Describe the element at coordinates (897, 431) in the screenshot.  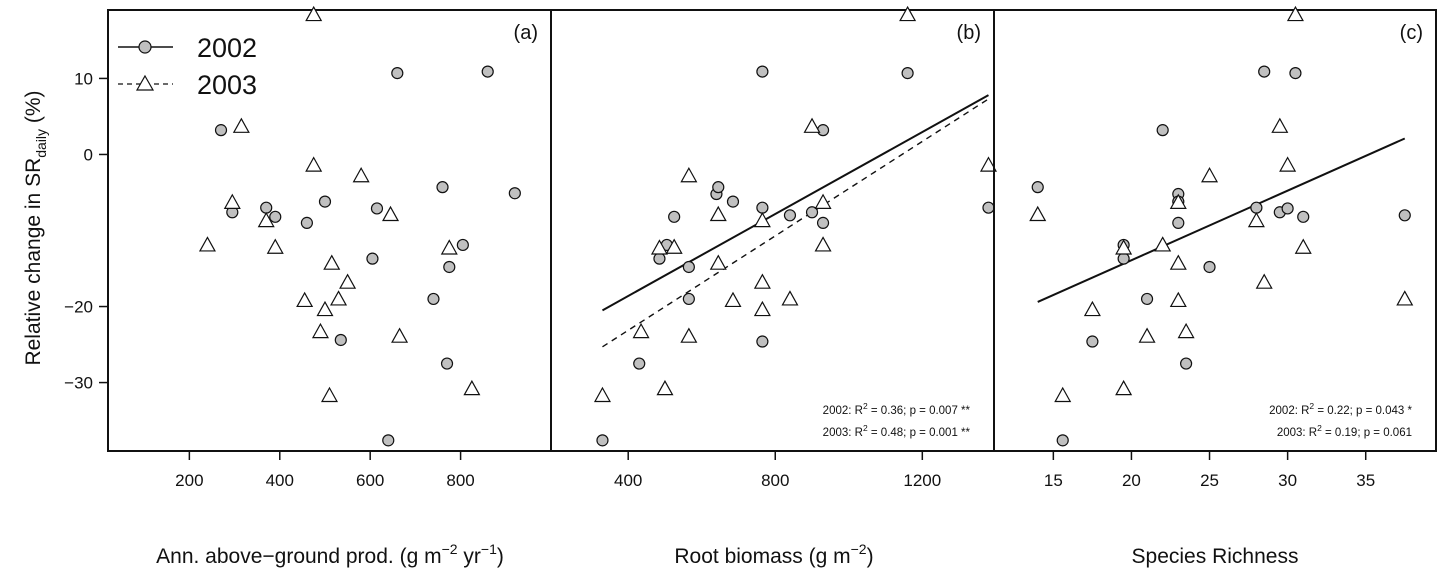
I see `stat-annotation: 2003: R2 = 0.48; p = 0.001 **` at that location.